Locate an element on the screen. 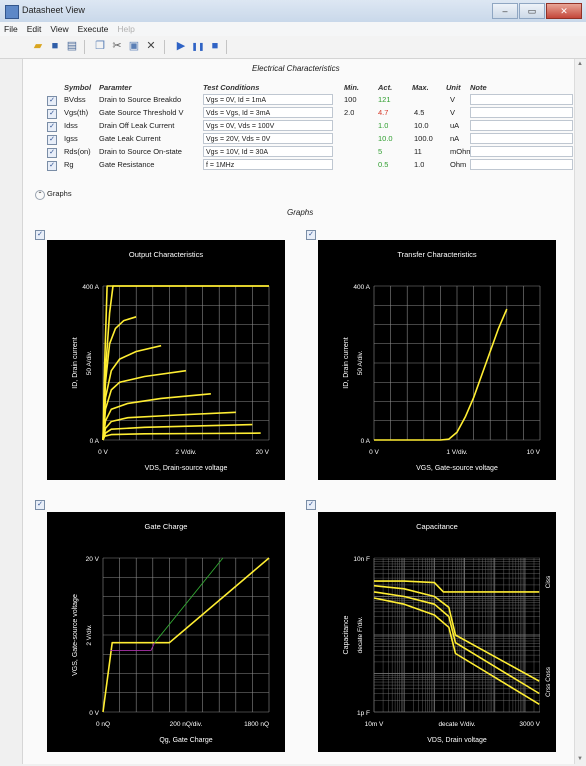  stop-icon: ■ is located at coordinates (215, 46).